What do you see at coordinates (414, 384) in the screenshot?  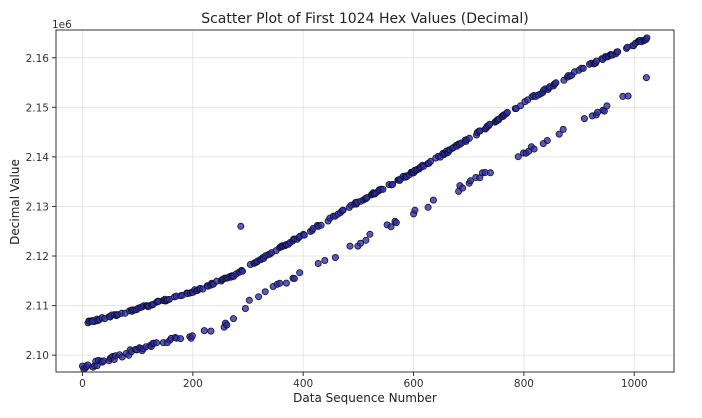 I see `x-tick-label: 600` at bounding box center [414, 384].